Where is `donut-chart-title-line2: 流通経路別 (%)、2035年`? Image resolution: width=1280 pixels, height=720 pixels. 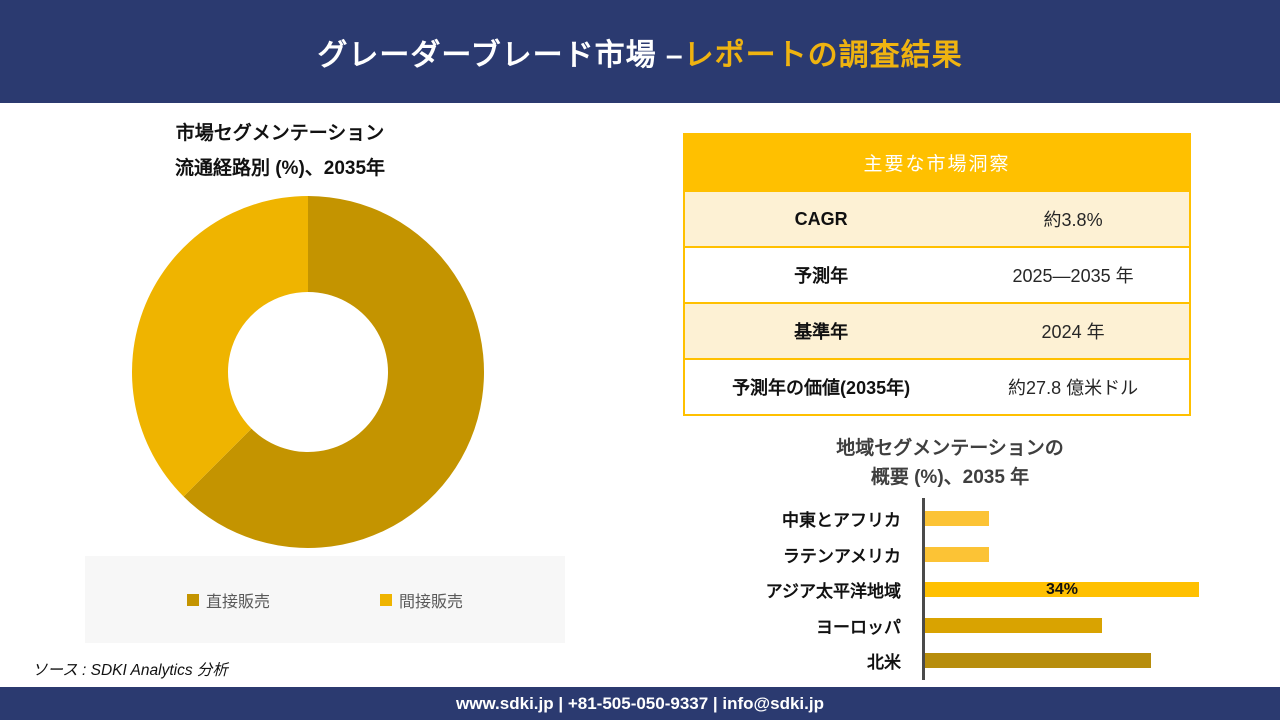 donut-chart-title-line2: 流通経路別 (%)、2035年 is located at coordinates (280, 168).